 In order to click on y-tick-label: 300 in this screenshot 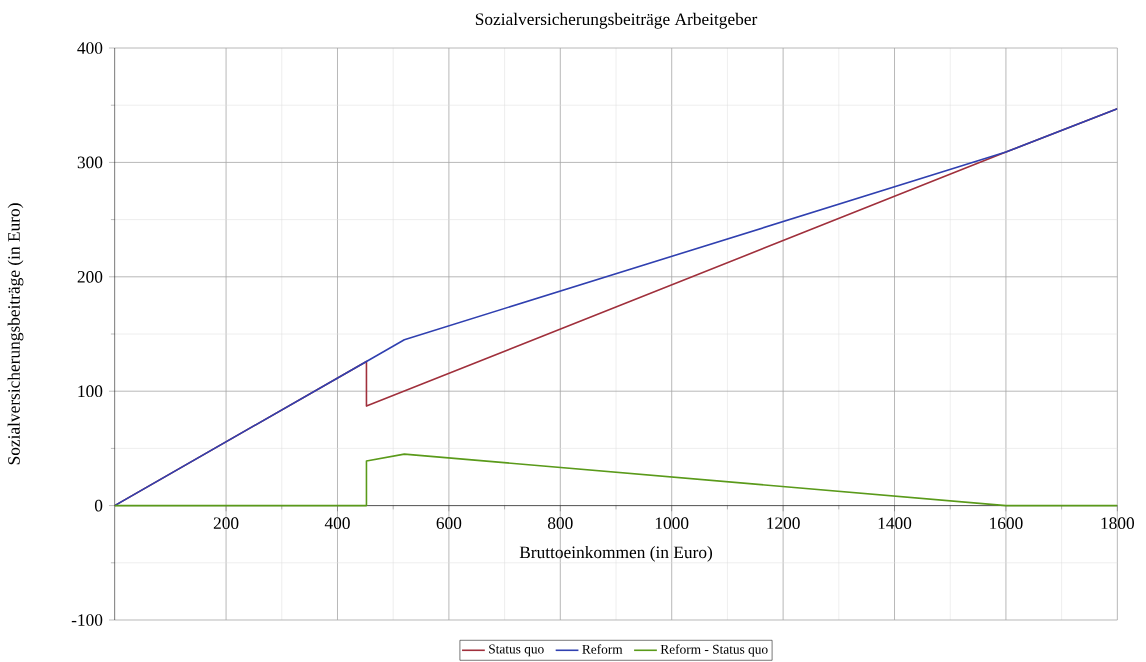, I will do `click(90, 162)`.